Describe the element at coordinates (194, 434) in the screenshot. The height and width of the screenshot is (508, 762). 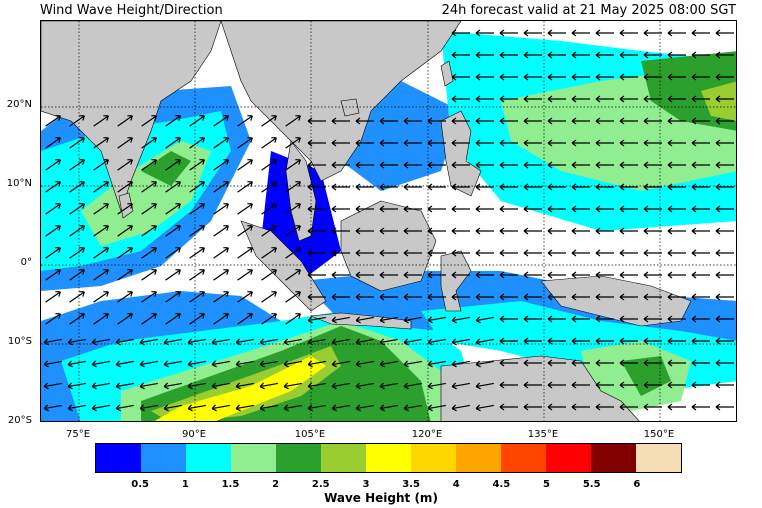
I see `lon-label-90e: 90°E` at that location.